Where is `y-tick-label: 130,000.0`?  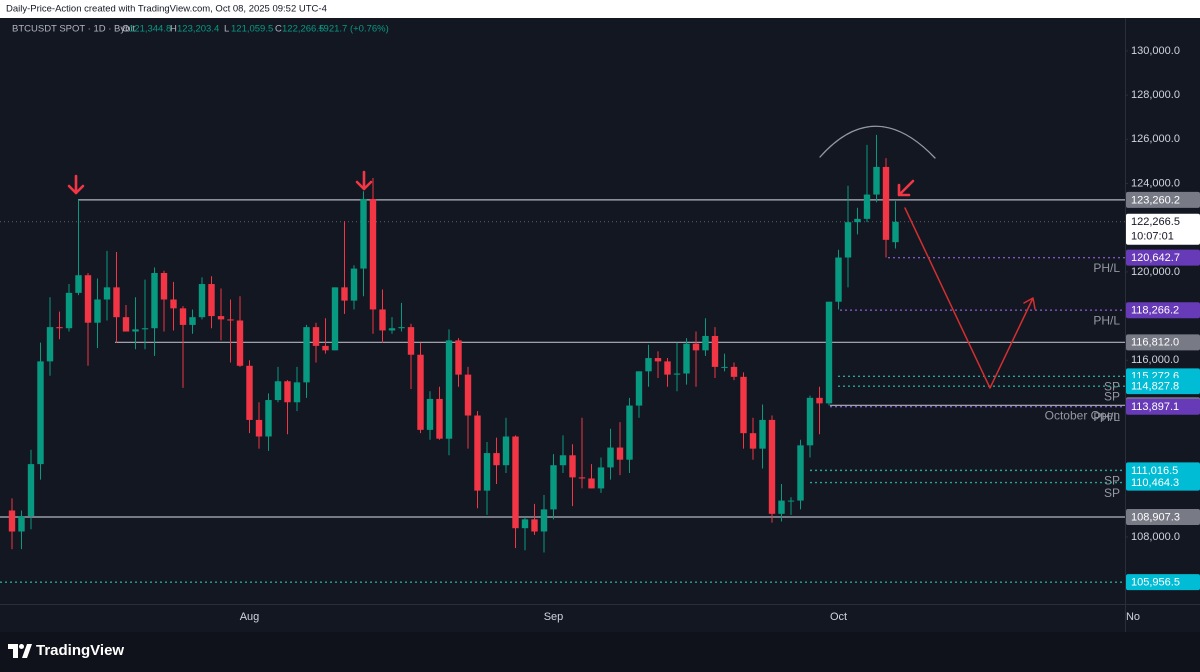 y-tick-label: 130,000.0 is located at coordinates (1155, 51).